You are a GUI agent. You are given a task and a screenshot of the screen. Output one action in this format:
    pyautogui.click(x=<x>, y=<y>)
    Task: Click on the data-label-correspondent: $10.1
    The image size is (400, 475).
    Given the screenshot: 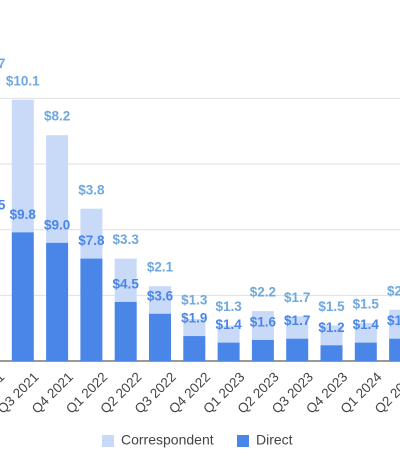 What is the action you would take?
    pyautogui.click(x=23, y=80)
    